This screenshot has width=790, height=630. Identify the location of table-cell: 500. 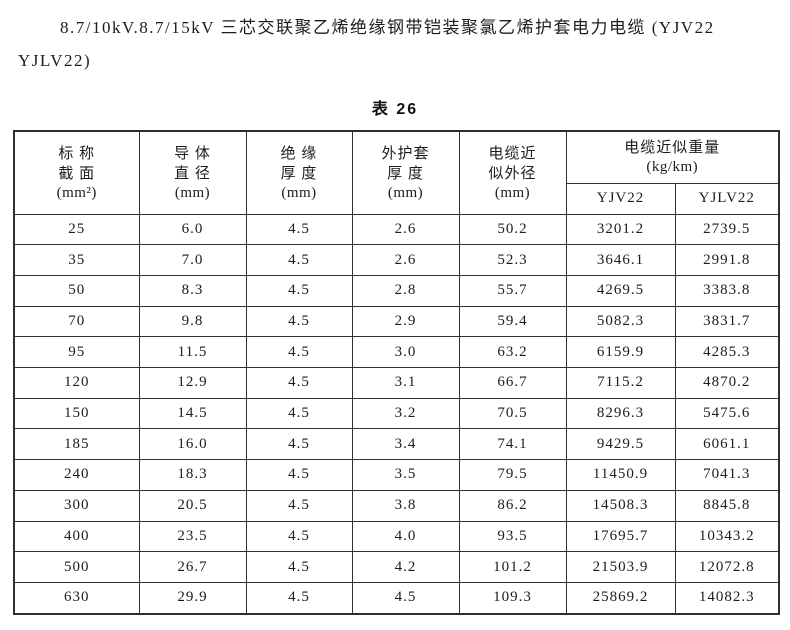
(76, 567).